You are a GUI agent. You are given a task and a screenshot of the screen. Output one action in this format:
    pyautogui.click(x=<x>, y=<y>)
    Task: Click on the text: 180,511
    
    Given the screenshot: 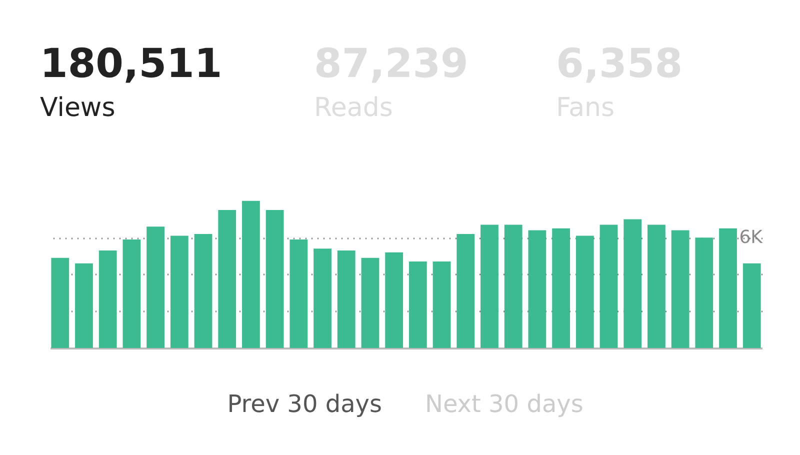 What is the action you would take?
    pyautogui.click(x=131, y=64)
    